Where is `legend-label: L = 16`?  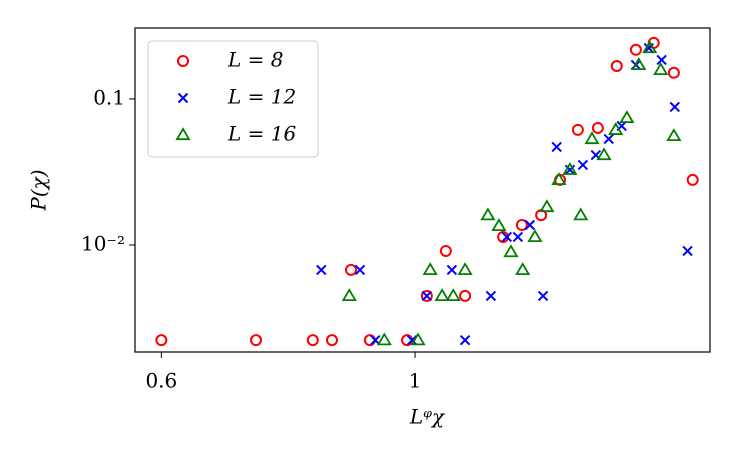
legend-label: L = 16 is located at coordinates (261, 134).